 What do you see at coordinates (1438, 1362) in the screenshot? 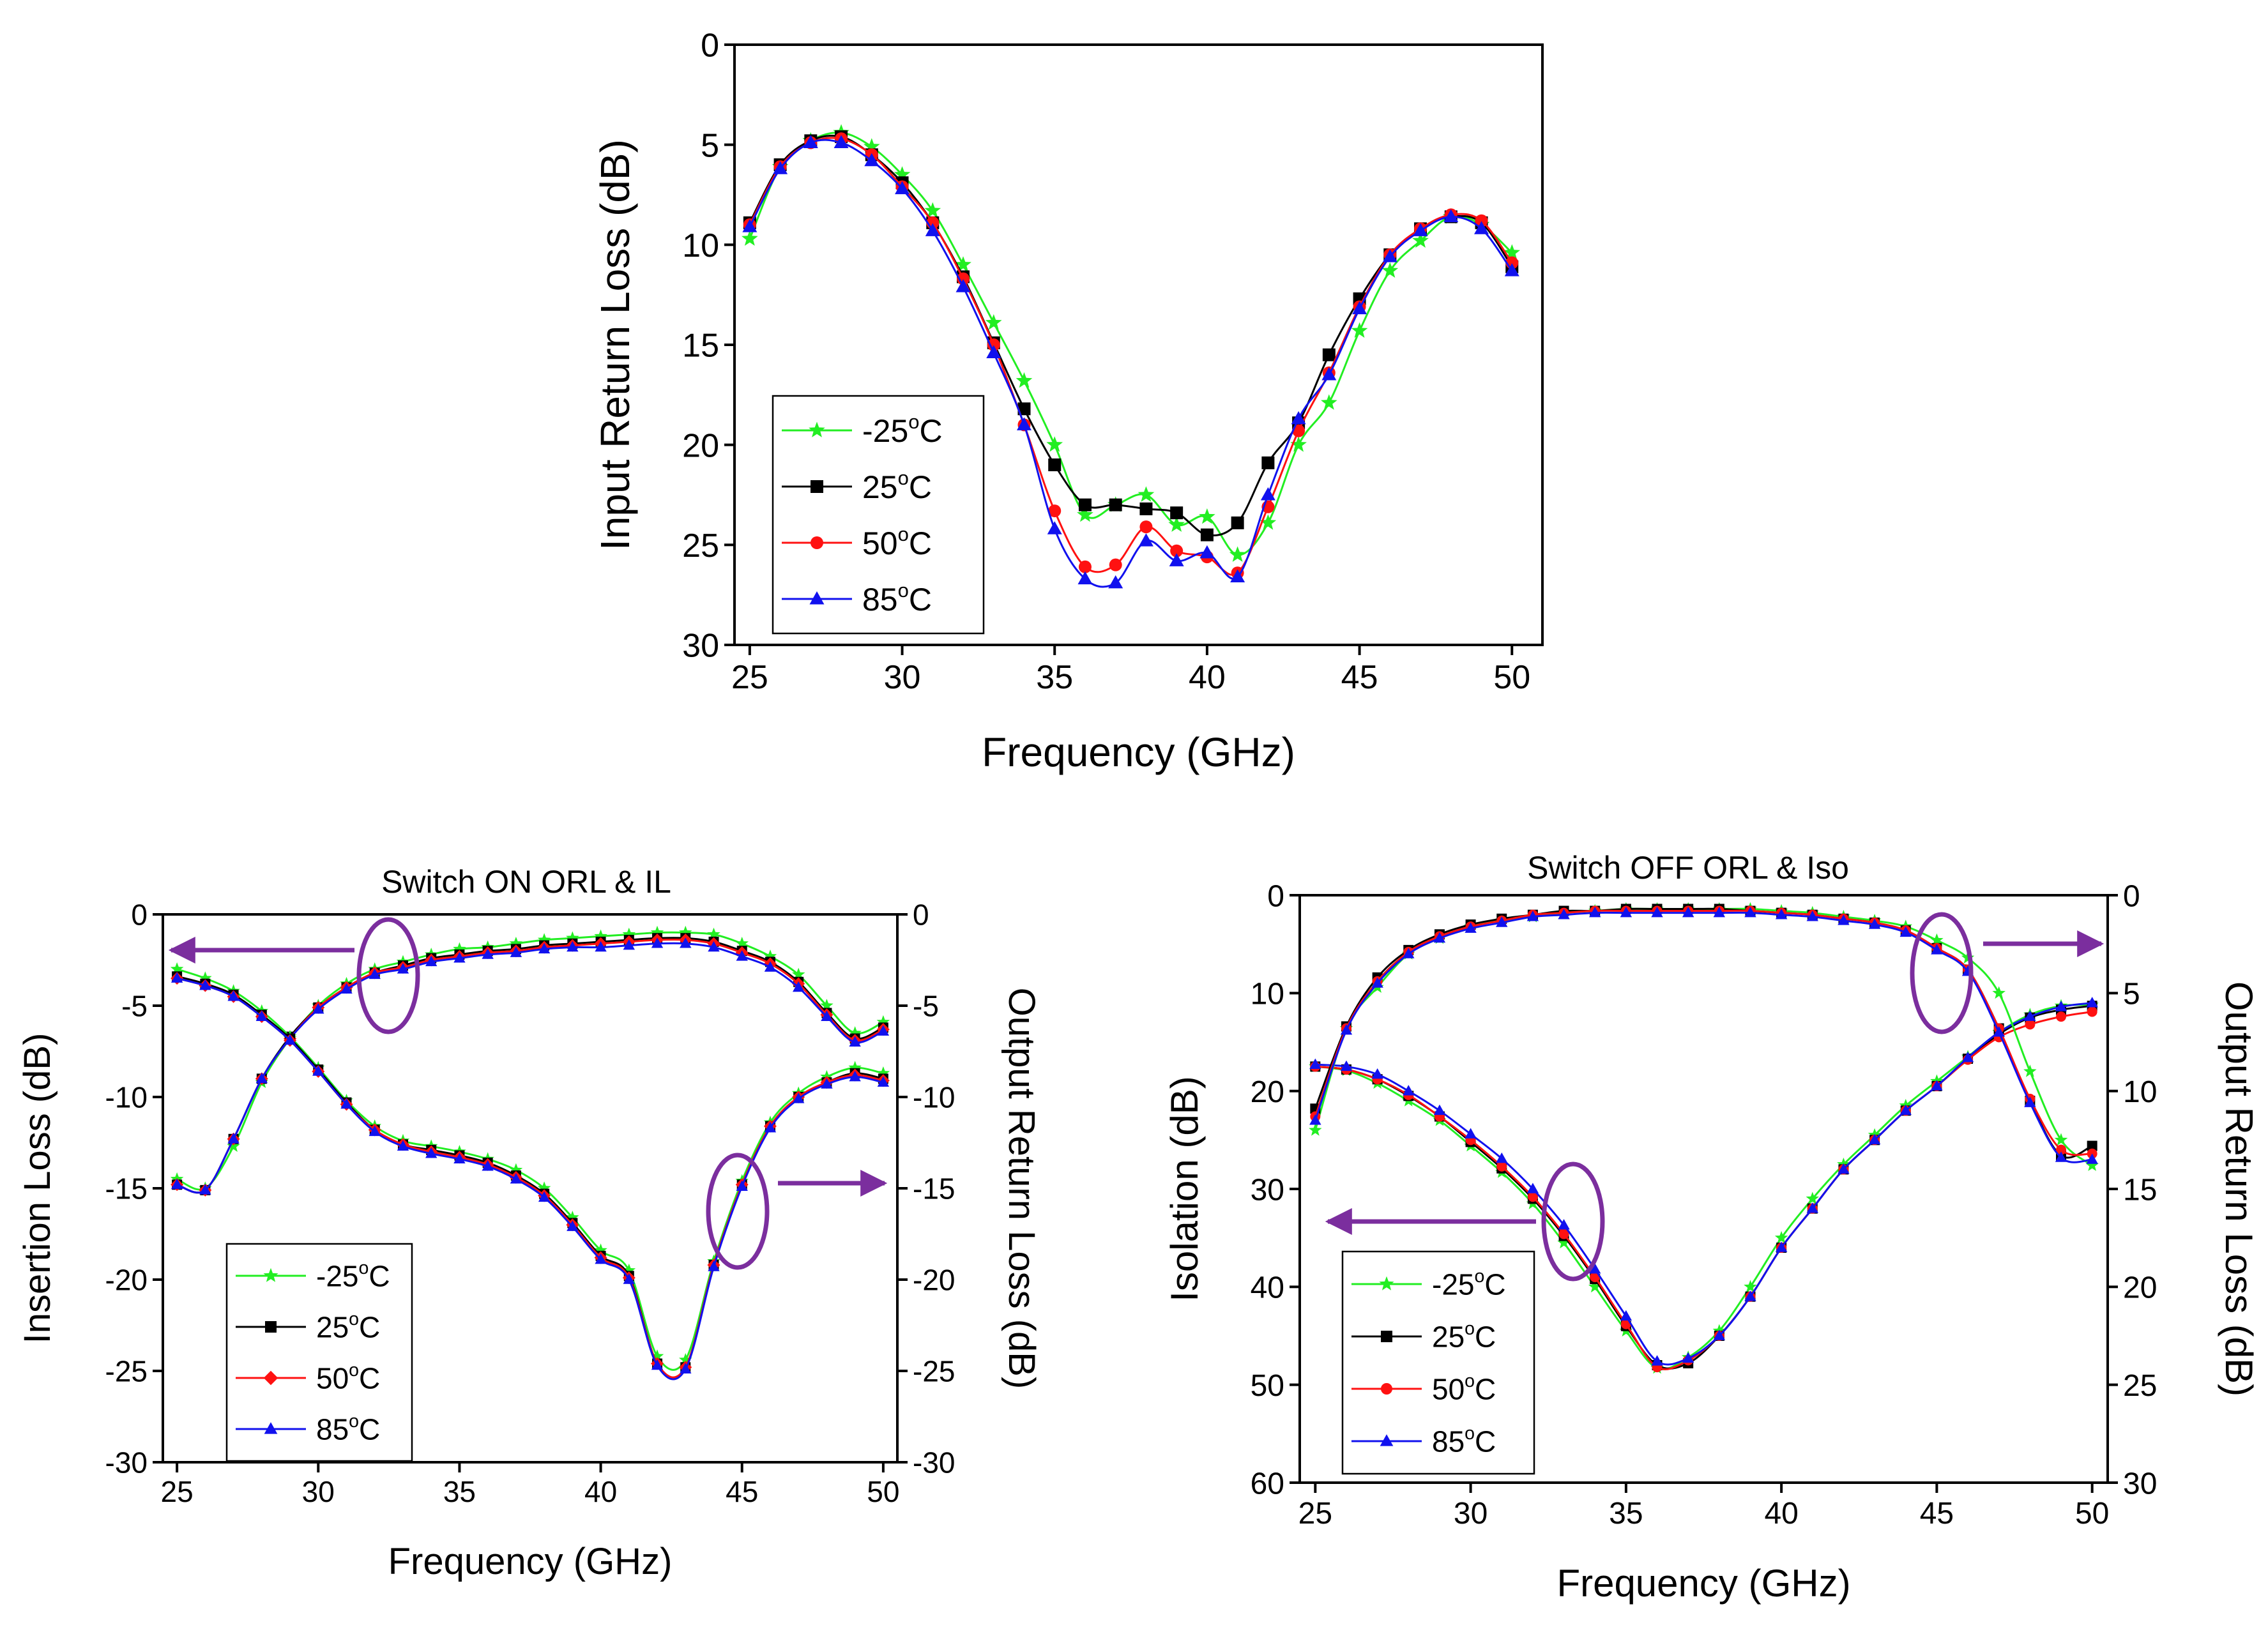
I see `legend` at bounding box center [1438, 1362].